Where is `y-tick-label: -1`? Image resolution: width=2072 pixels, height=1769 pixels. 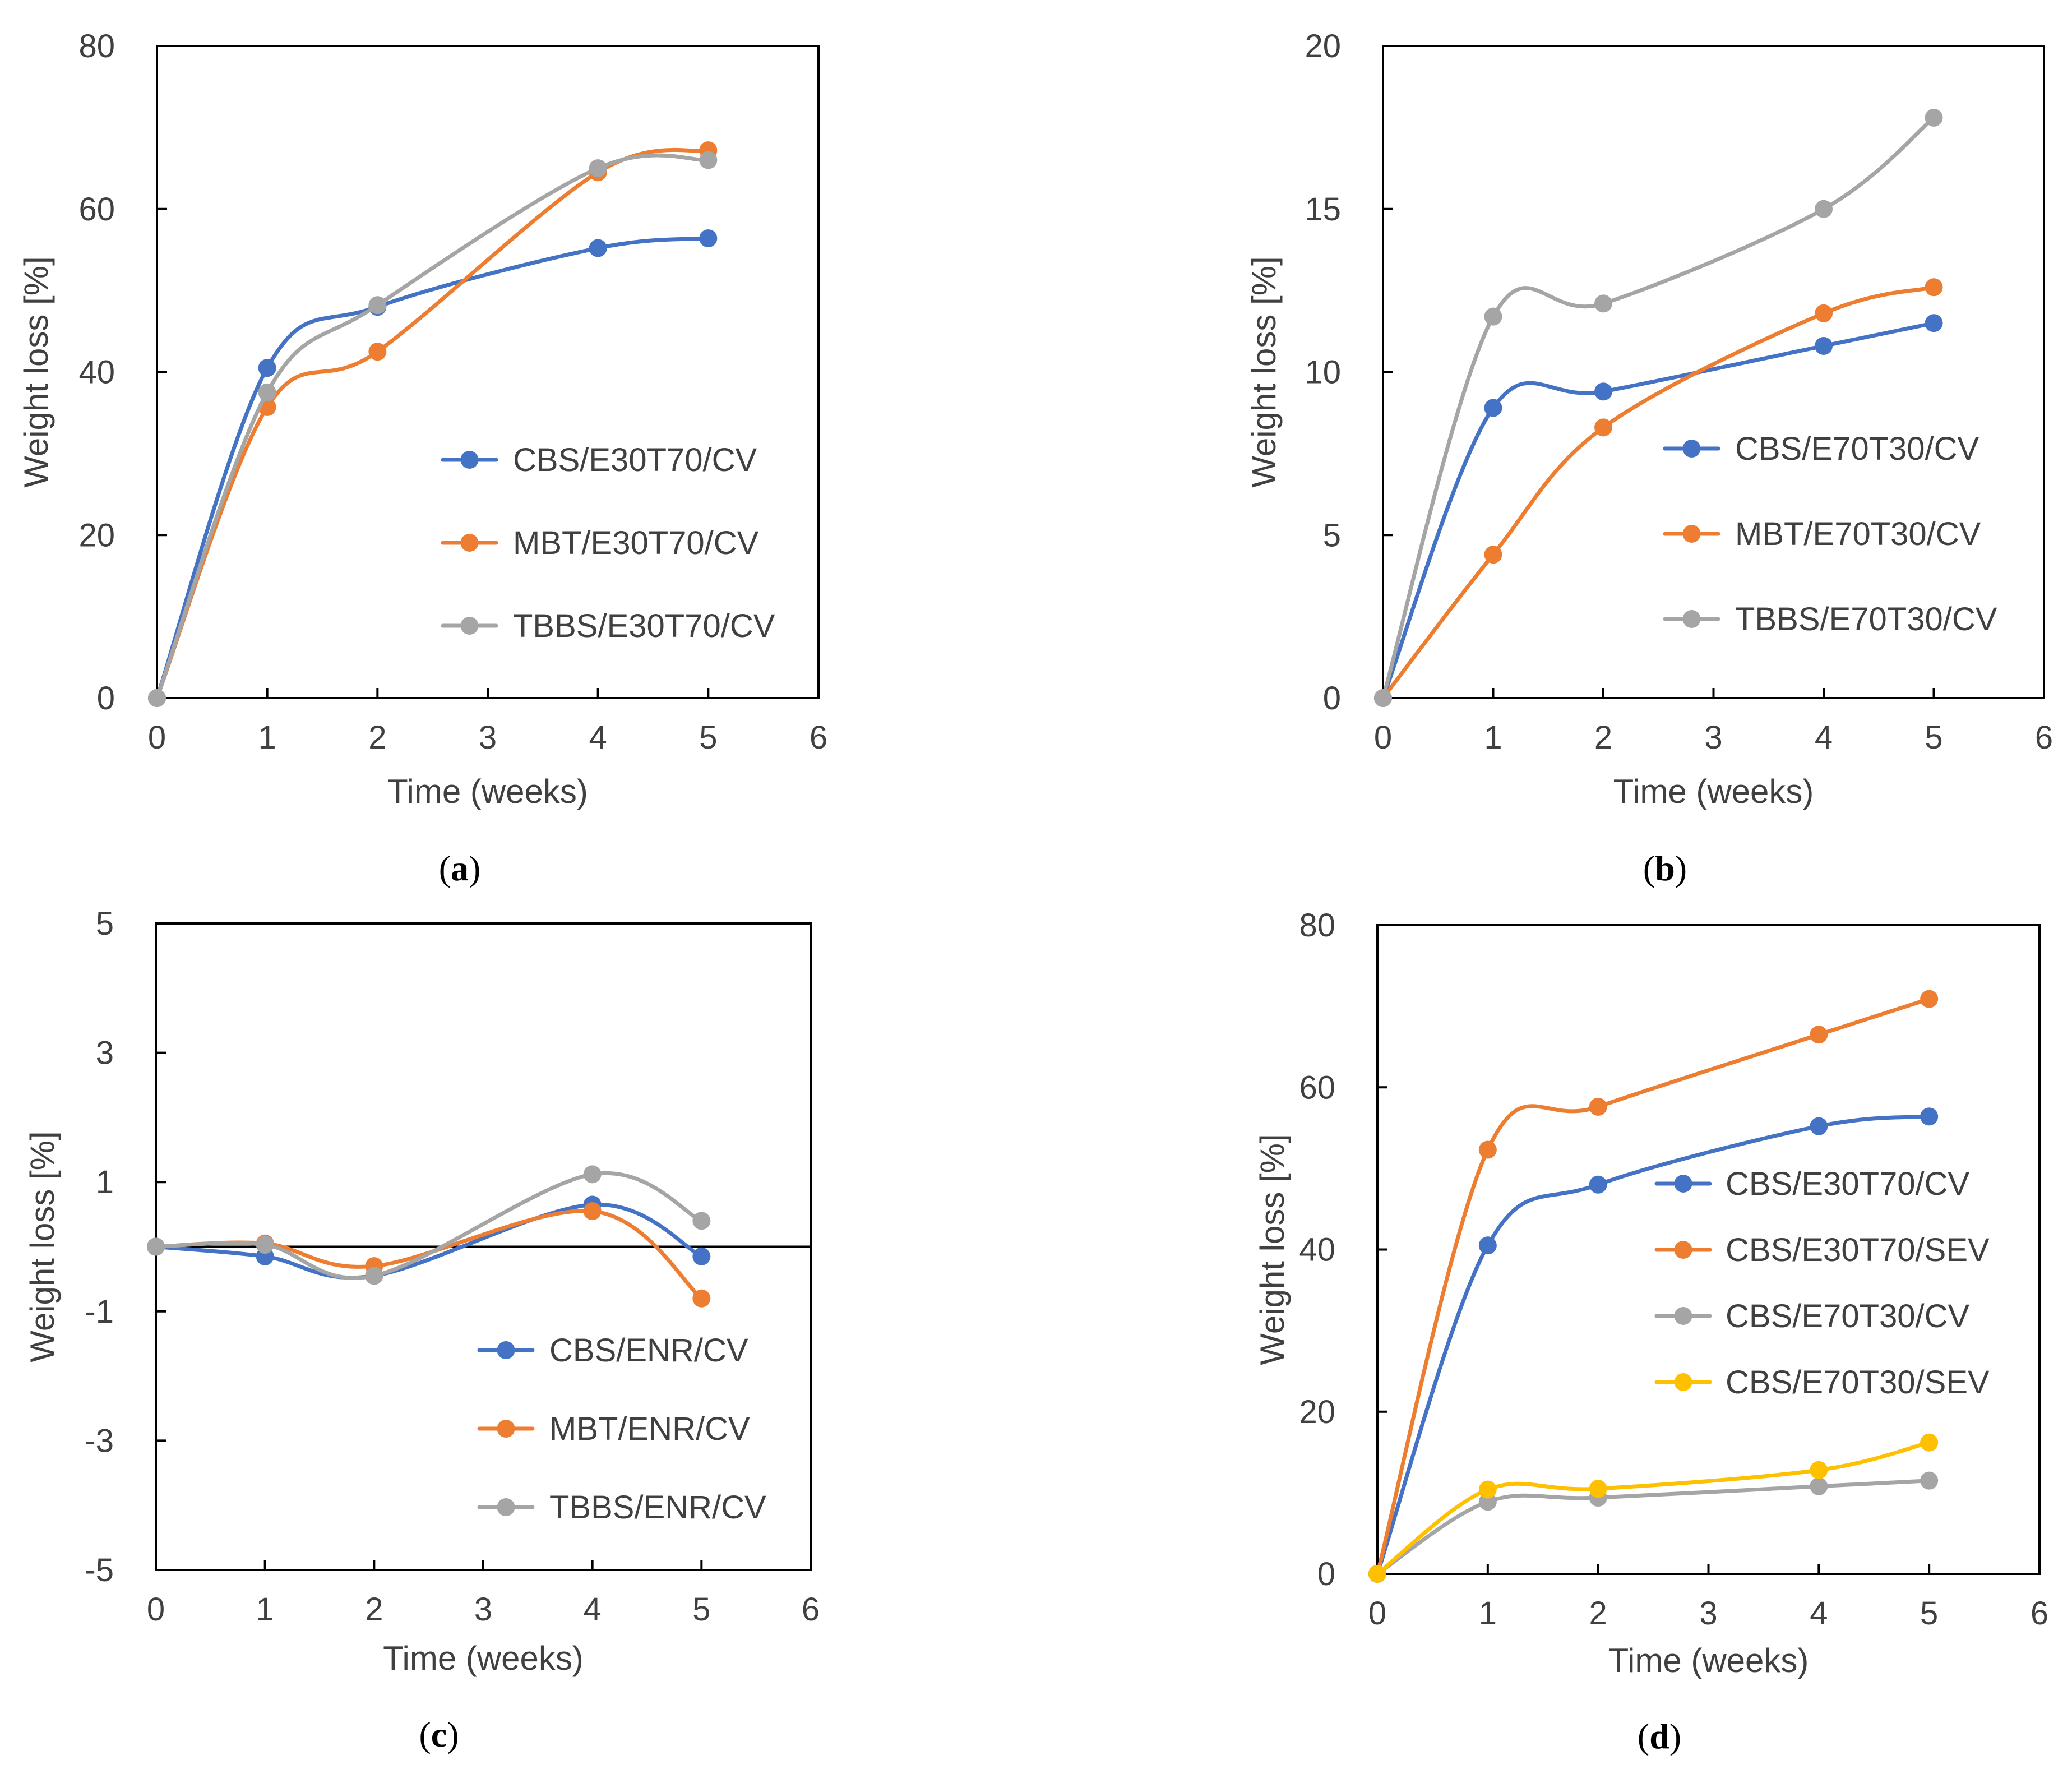 y-tick-label: -1 is located at coordinates (99, 1312).